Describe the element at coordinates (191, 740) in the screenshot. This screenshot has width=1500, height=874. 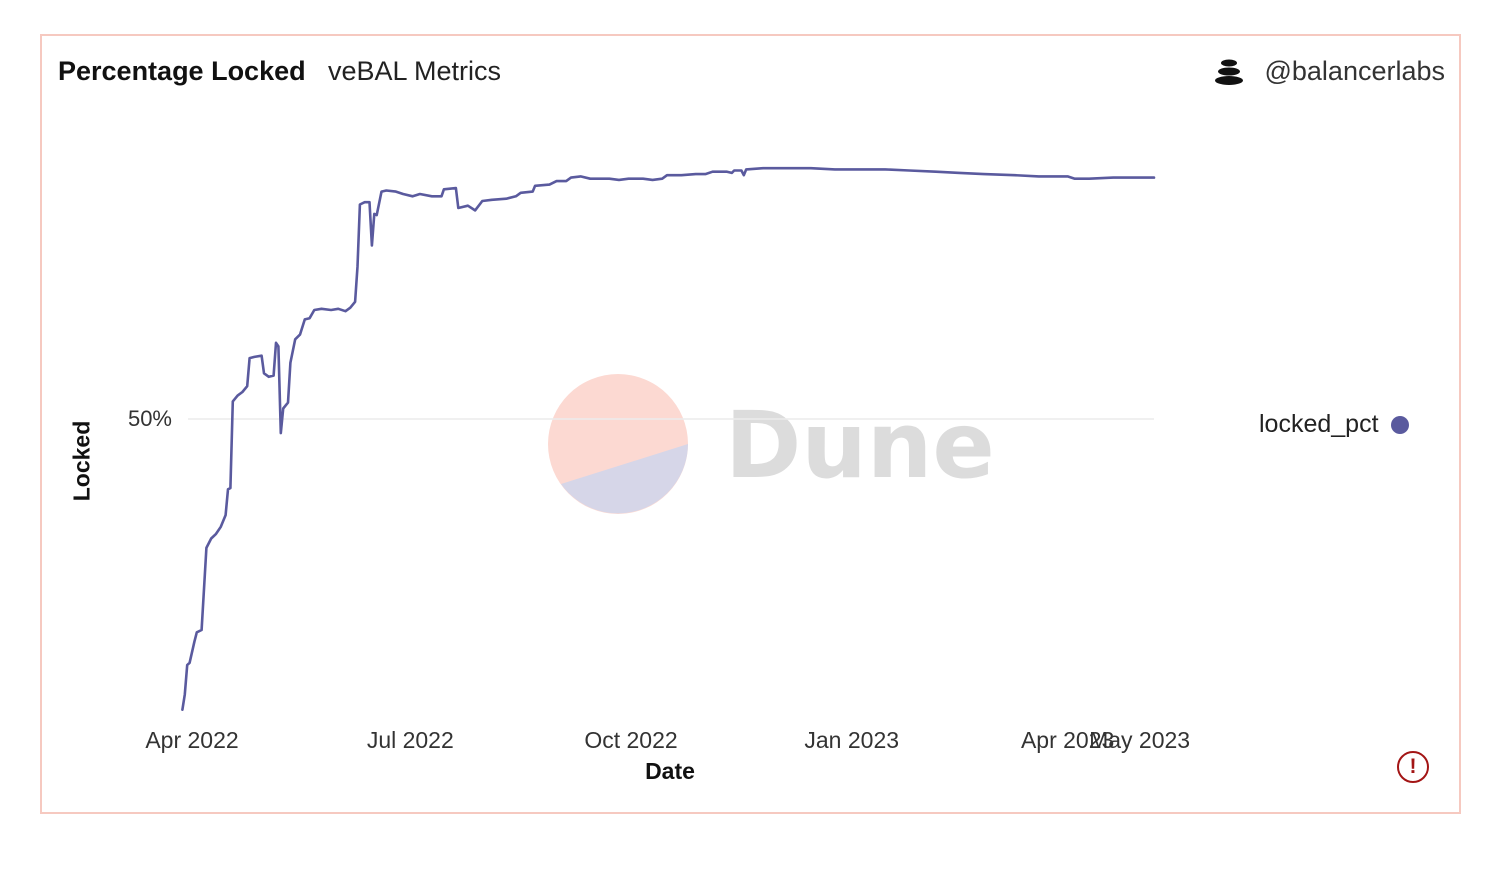
I see `x-tick-label: Apr 2022` at that location.